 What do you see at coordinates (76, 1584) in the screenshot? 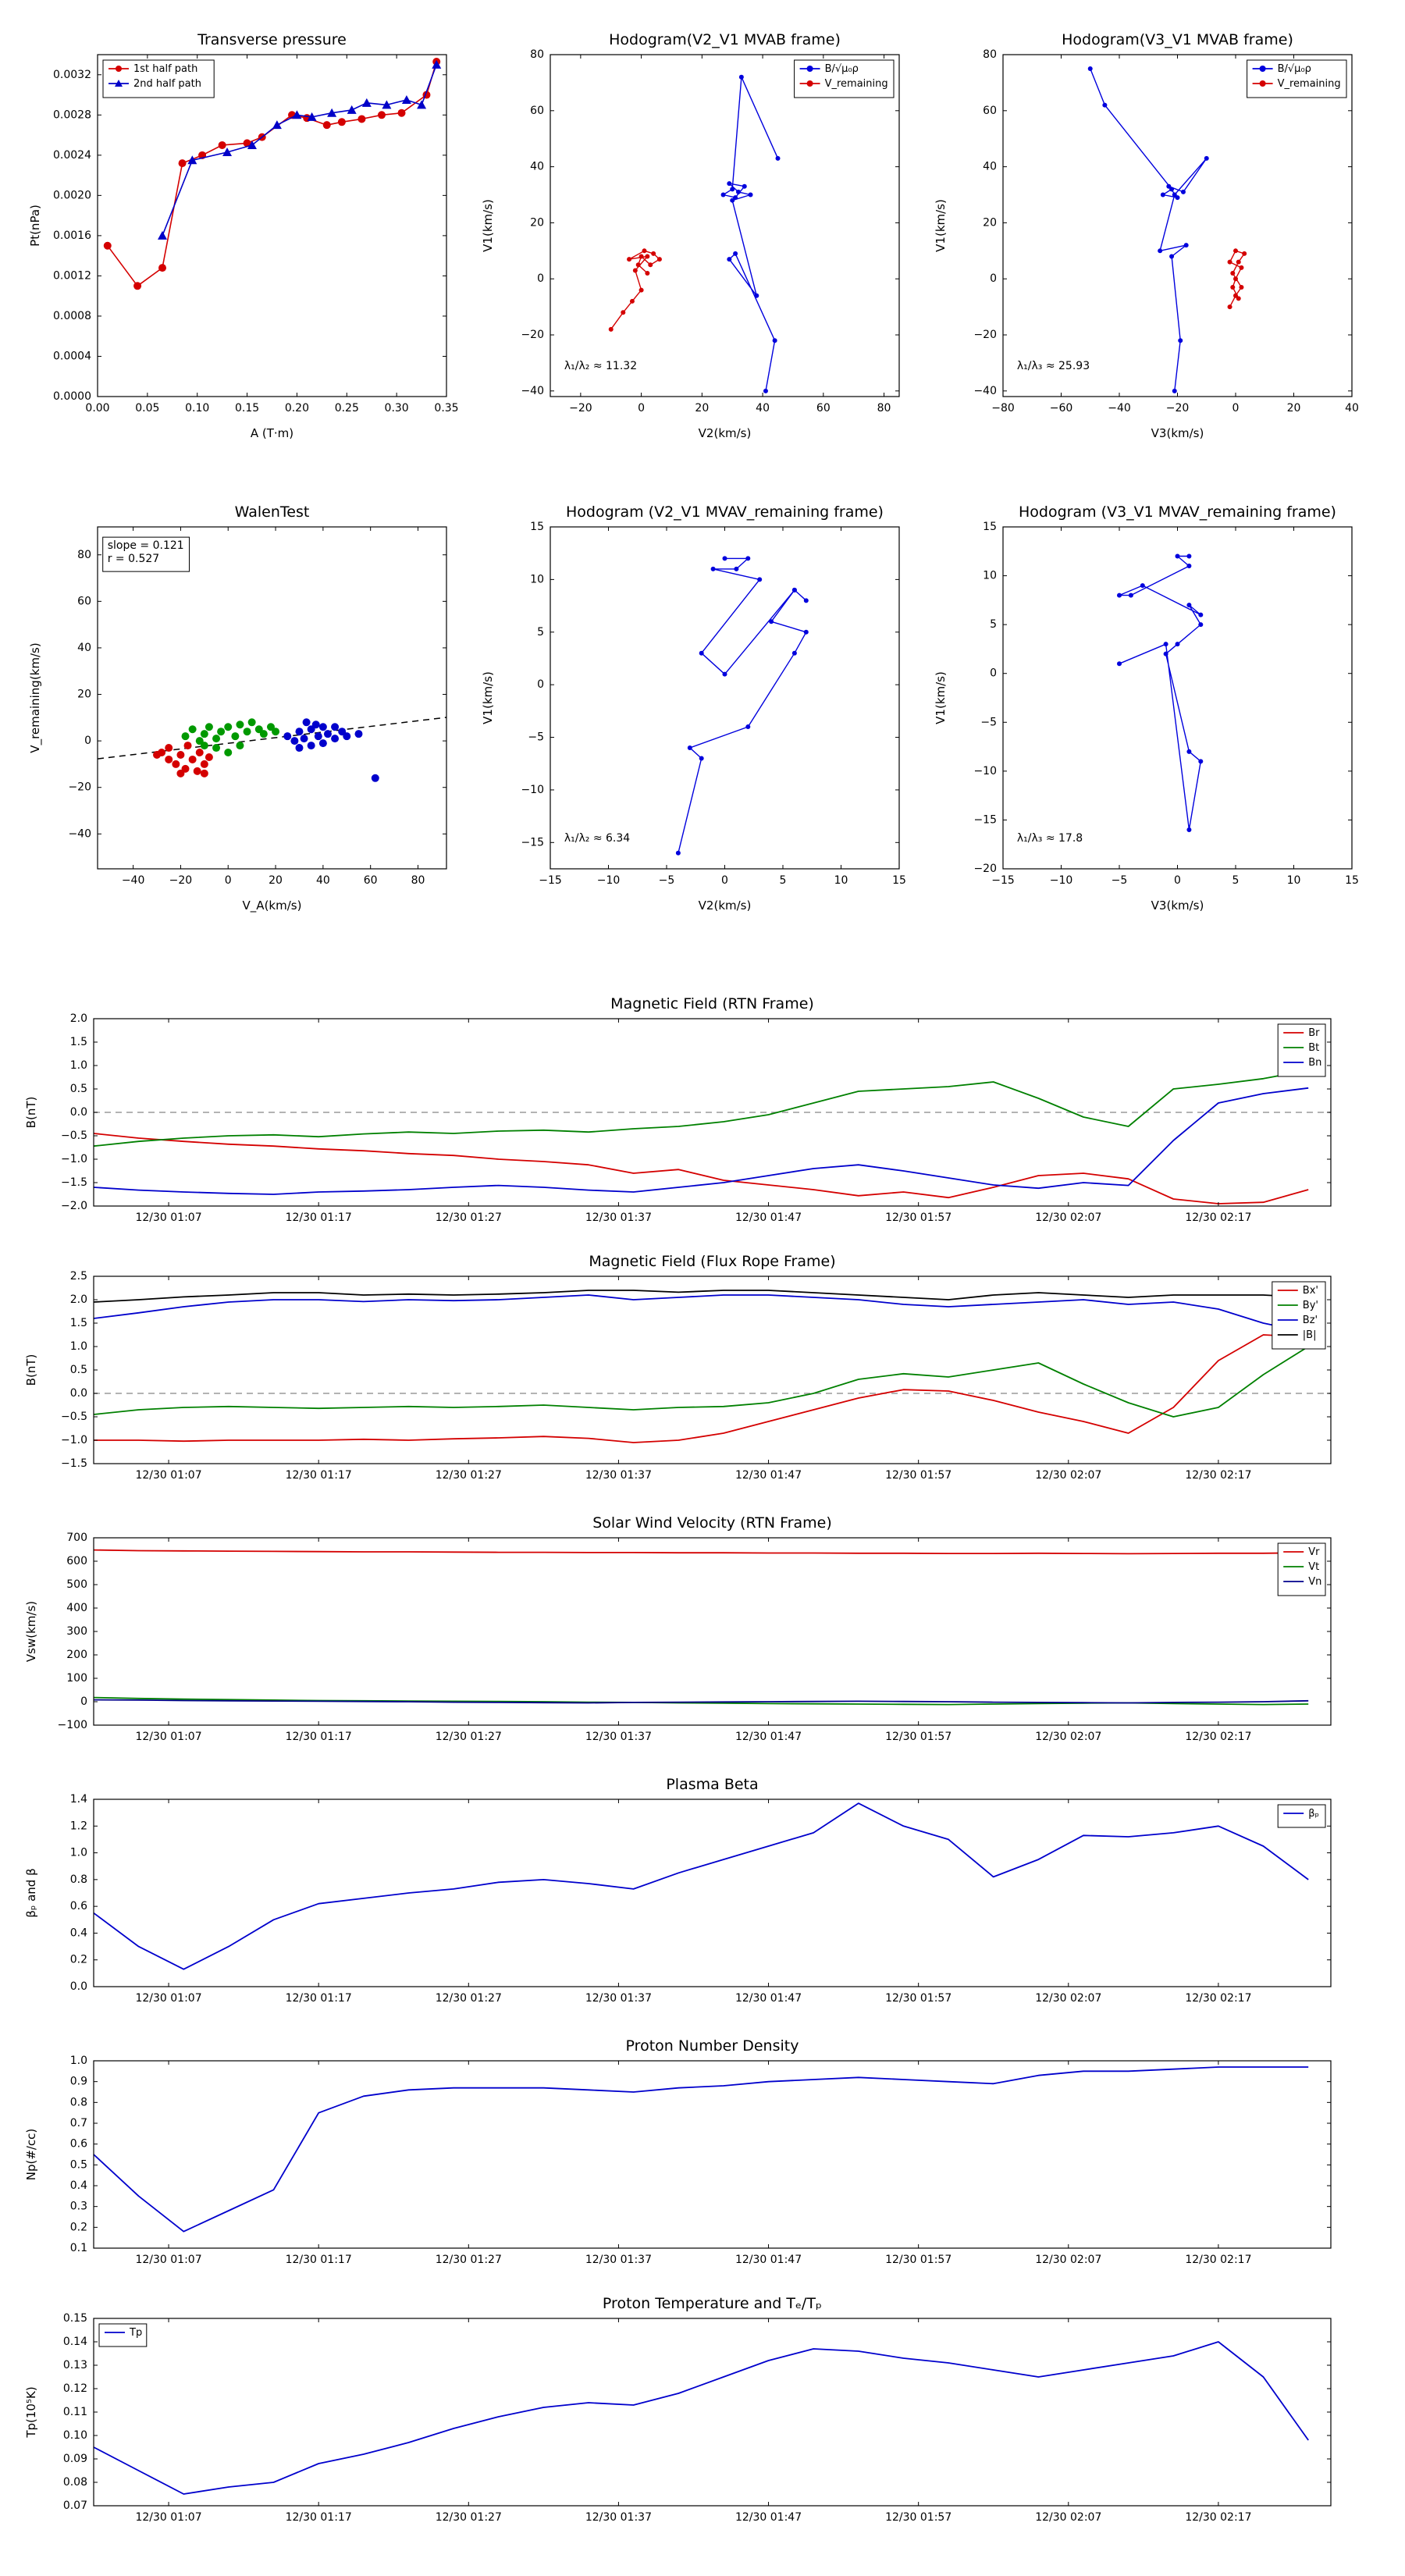
I see `svg-text: 500` at bounding box center [76, 1584].